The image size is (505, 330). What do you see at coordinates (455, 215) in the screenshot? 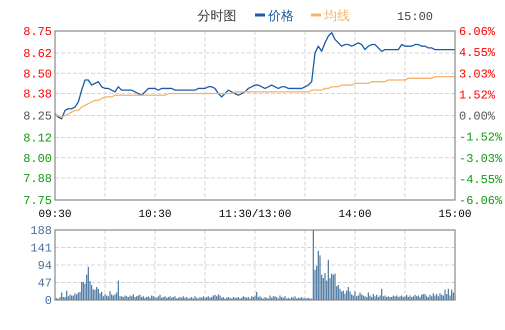
I see `x-tick-label: 15:00` at bounding box center [455, 215].